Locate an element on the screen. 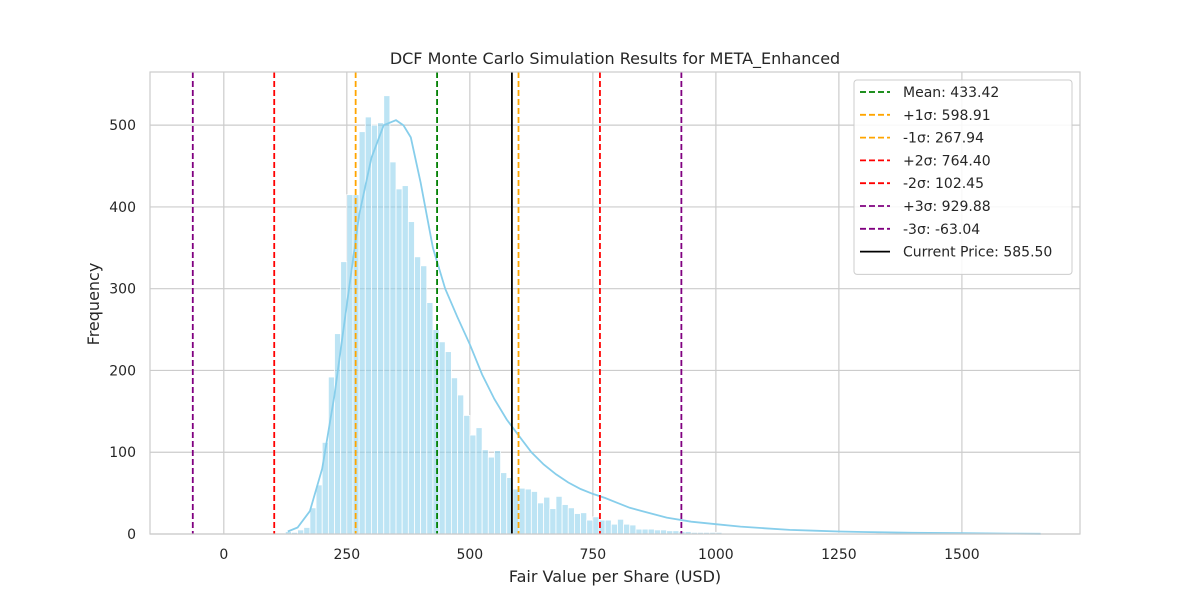 This screenshot has height=604, width=1200. legend-label: -1σ: 267.94 is located at coordinates (943, 139).